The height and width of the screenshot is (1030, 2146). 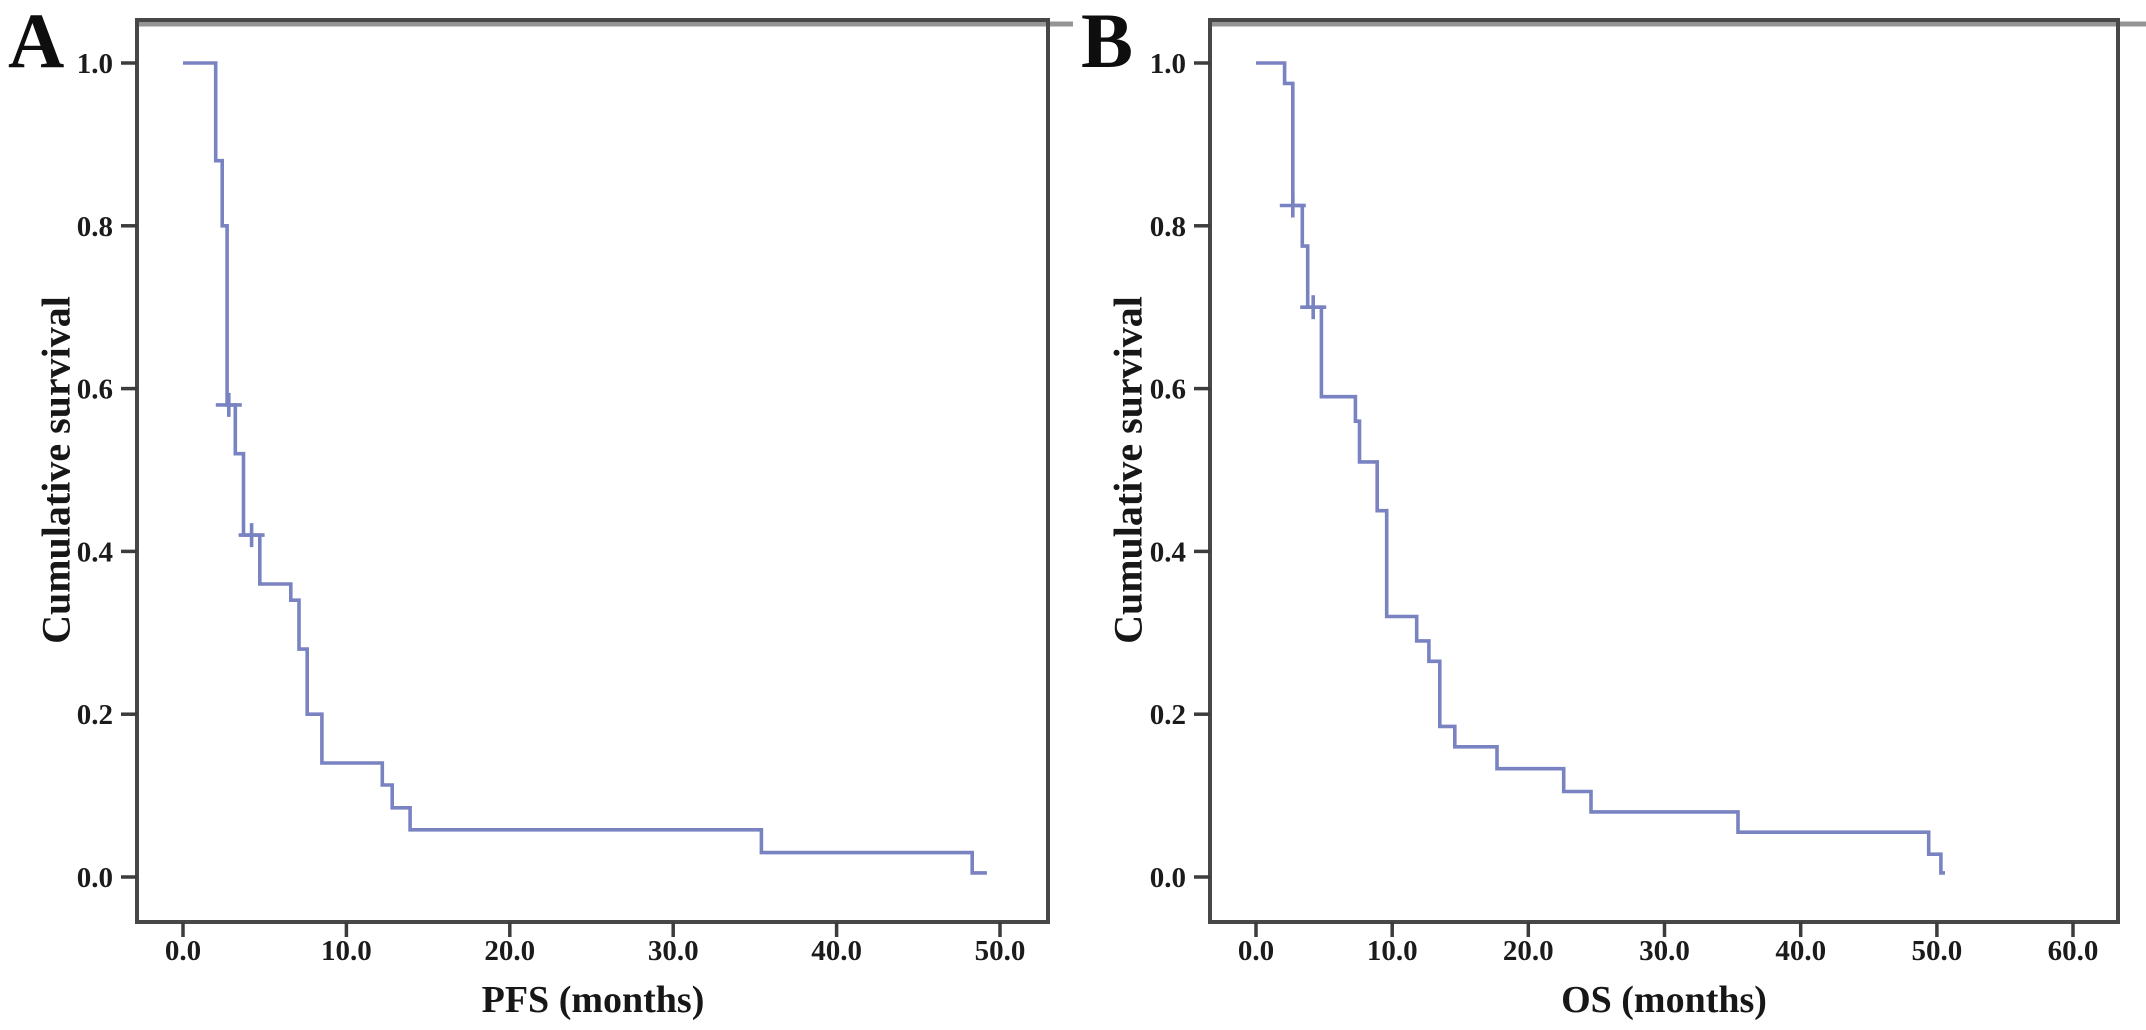 I want to click on pfs-x-axis-title: PFS (months), so click(x=593, y=1000).